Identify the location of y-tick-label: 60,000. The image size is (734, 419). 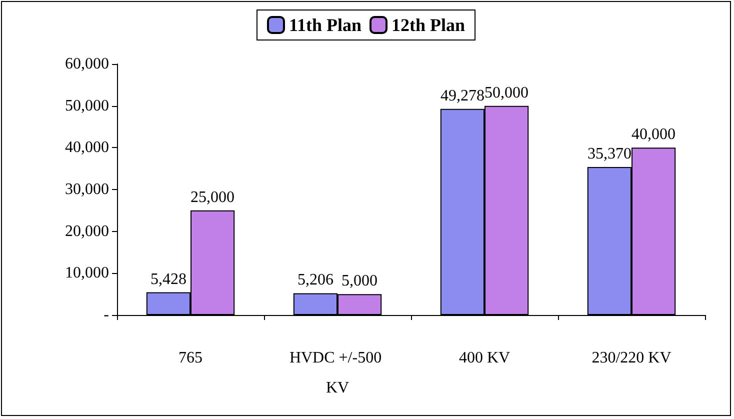
(87, 64).